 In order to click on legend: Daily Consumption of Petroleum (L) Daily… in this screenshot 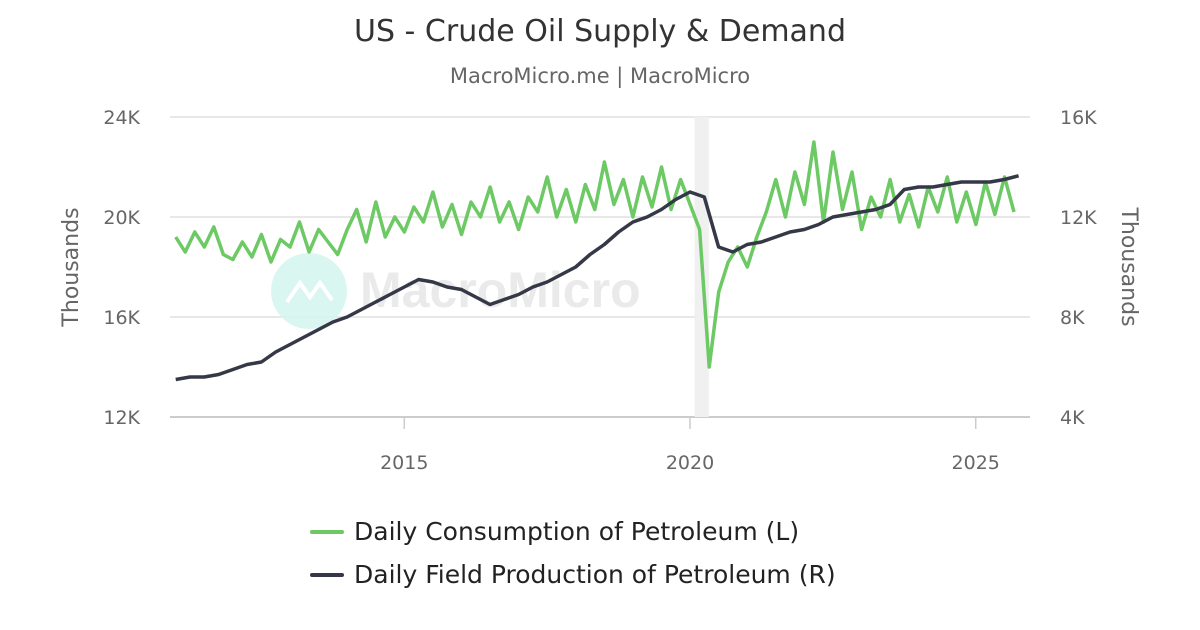, I will do `click(573, 553)`.